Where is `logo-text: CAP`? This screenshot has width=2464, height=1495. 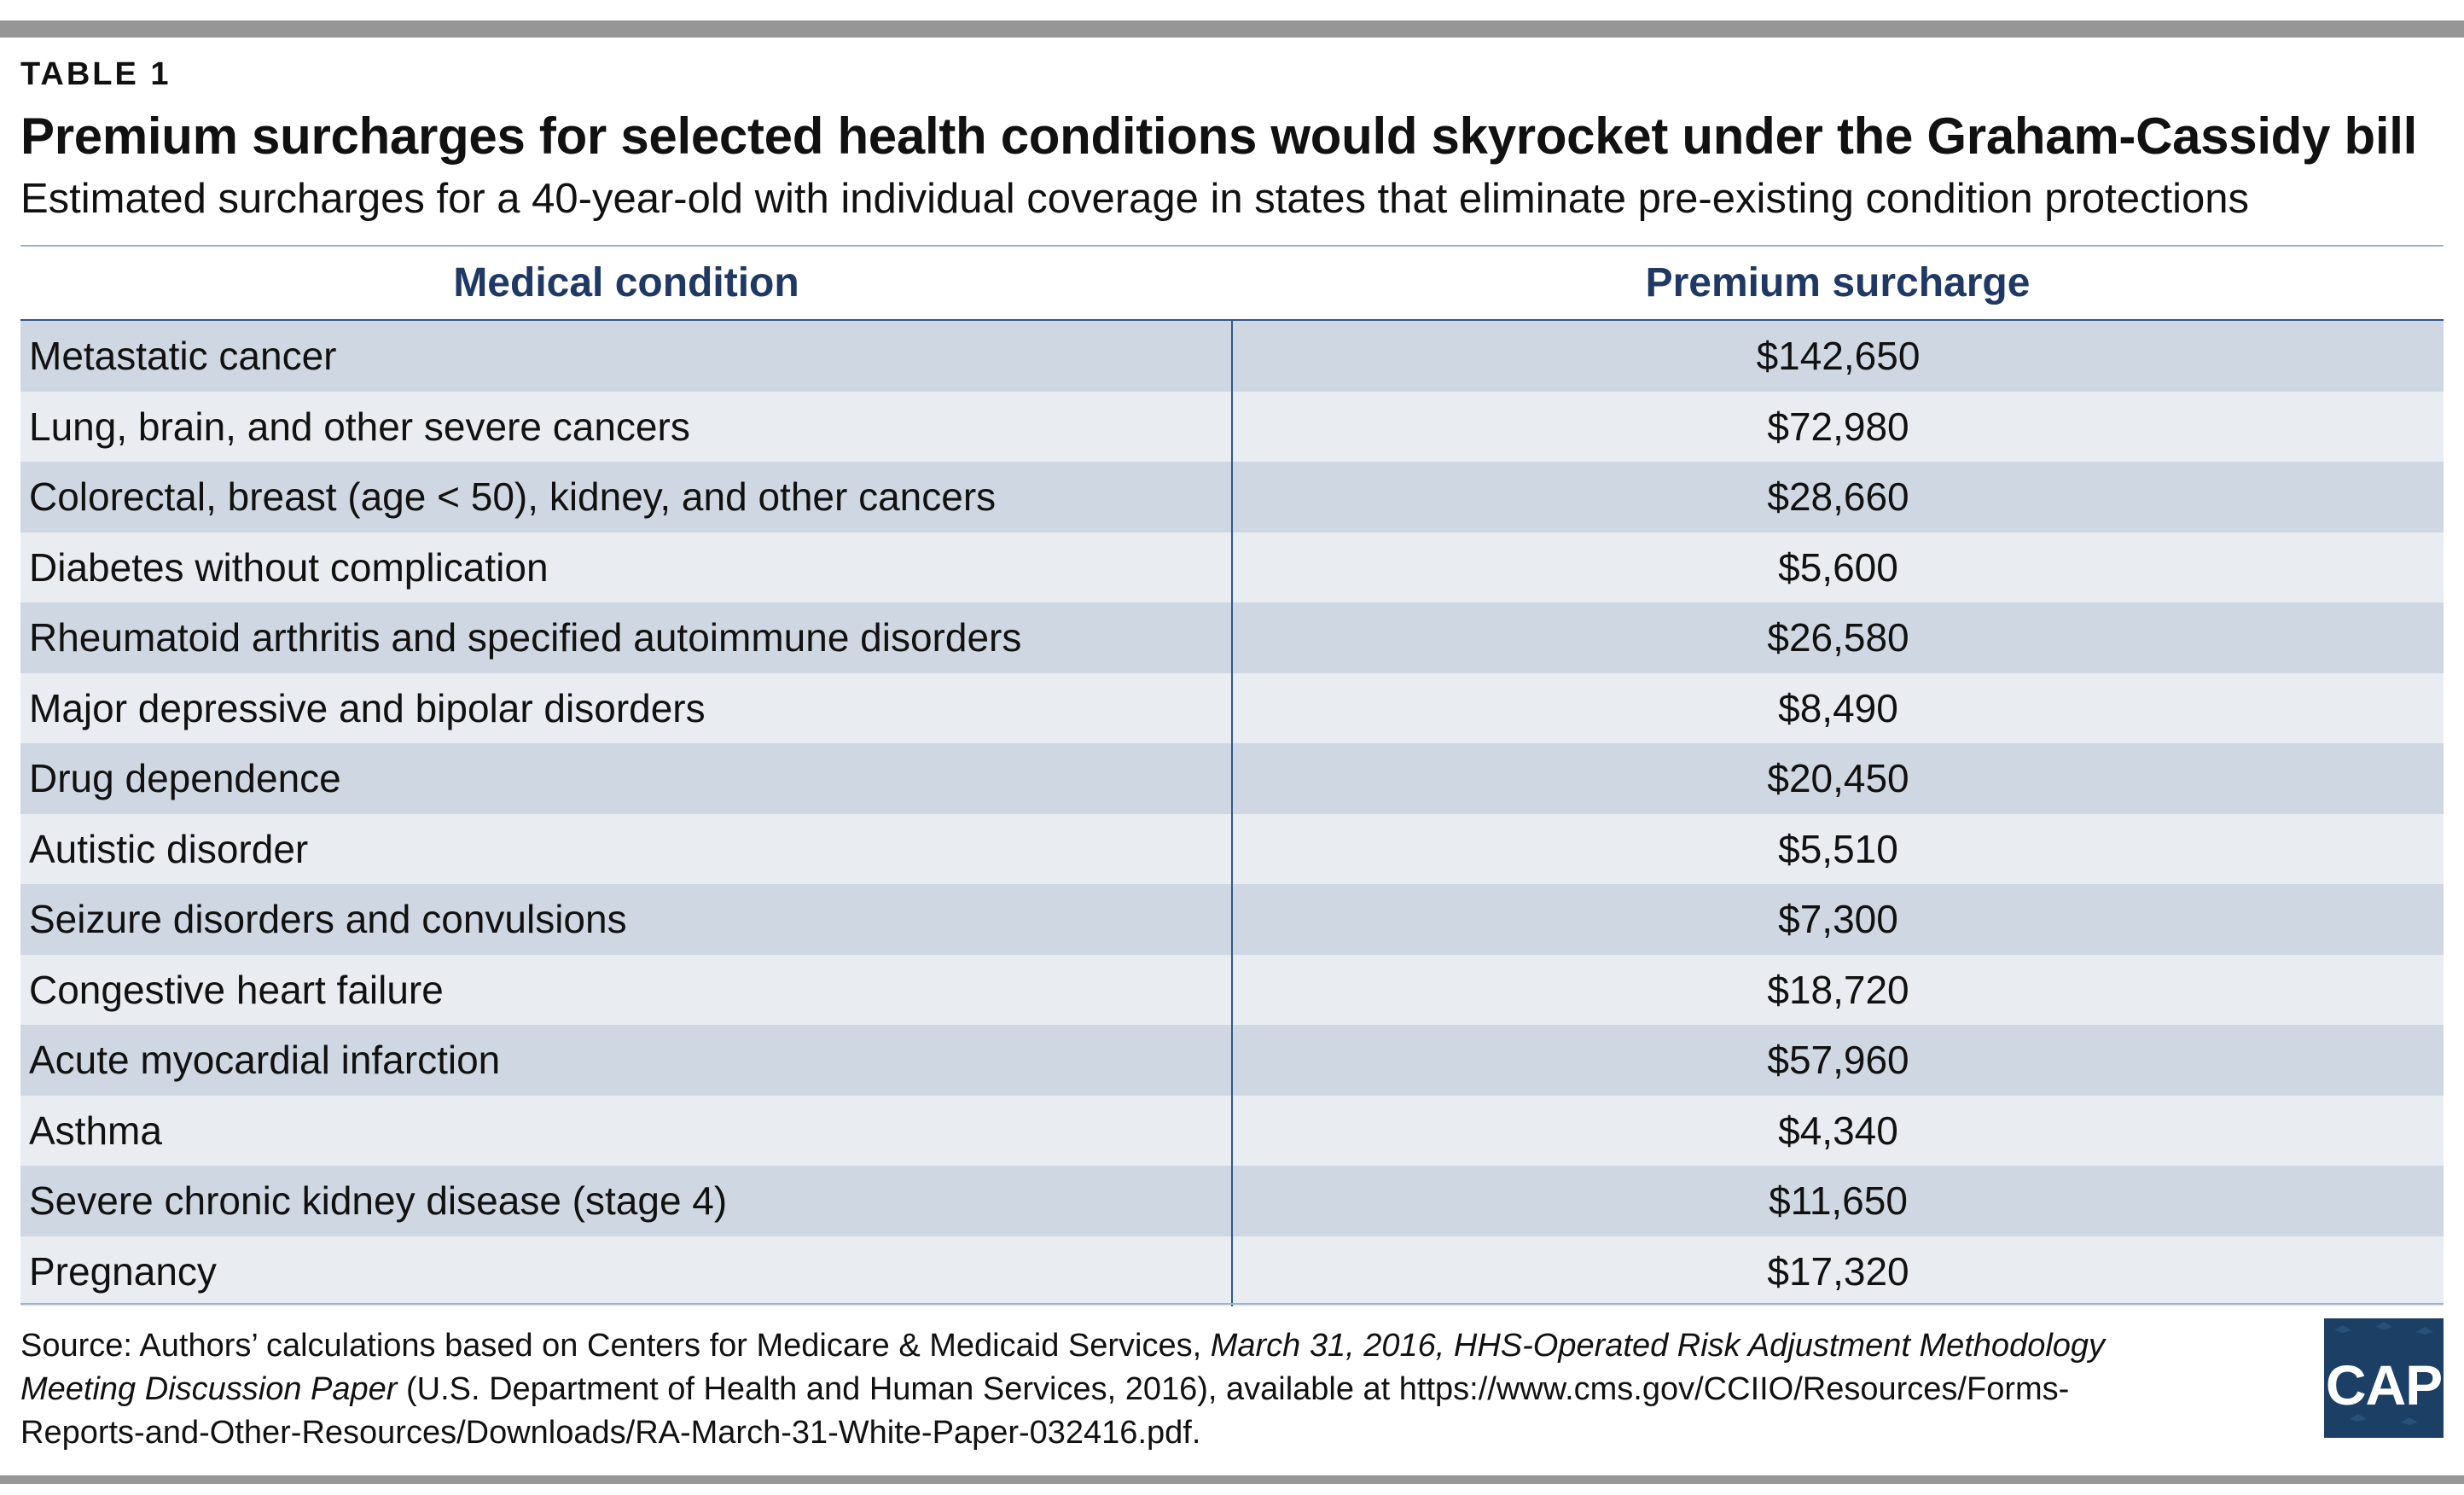
logo-text: CAP is located at coordinates (2384, 1384).